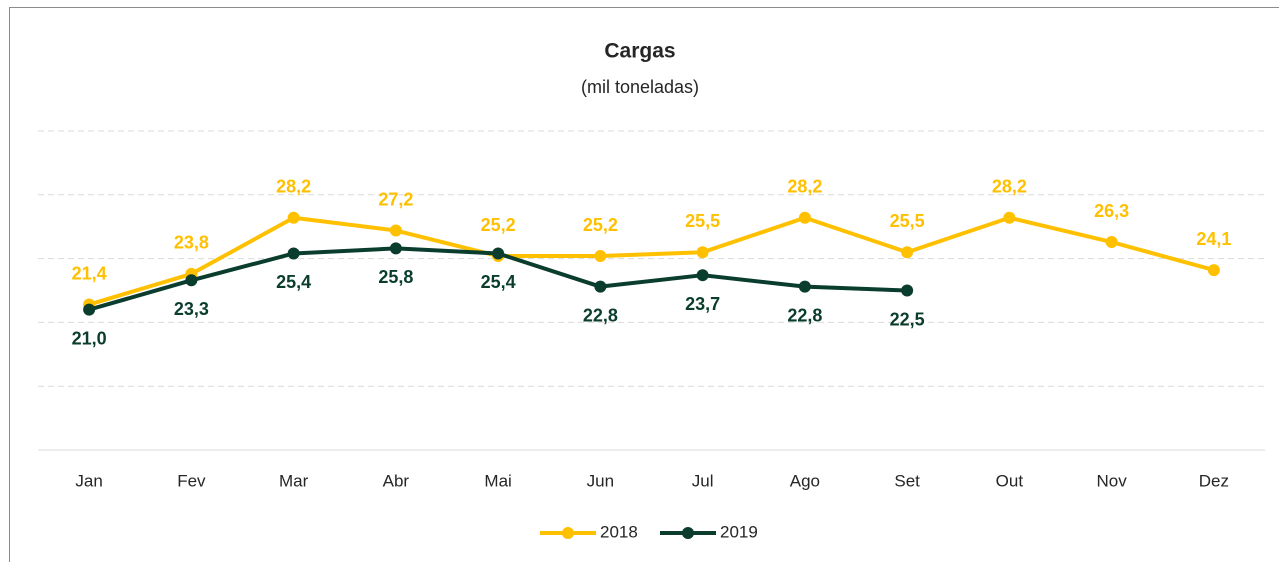 The height and width of the screenshot is (562, 1279). What do you see at coordinates (191, 309) in the screenshot?
I see `data-label: 23,3` at bounding box center [191, 309].